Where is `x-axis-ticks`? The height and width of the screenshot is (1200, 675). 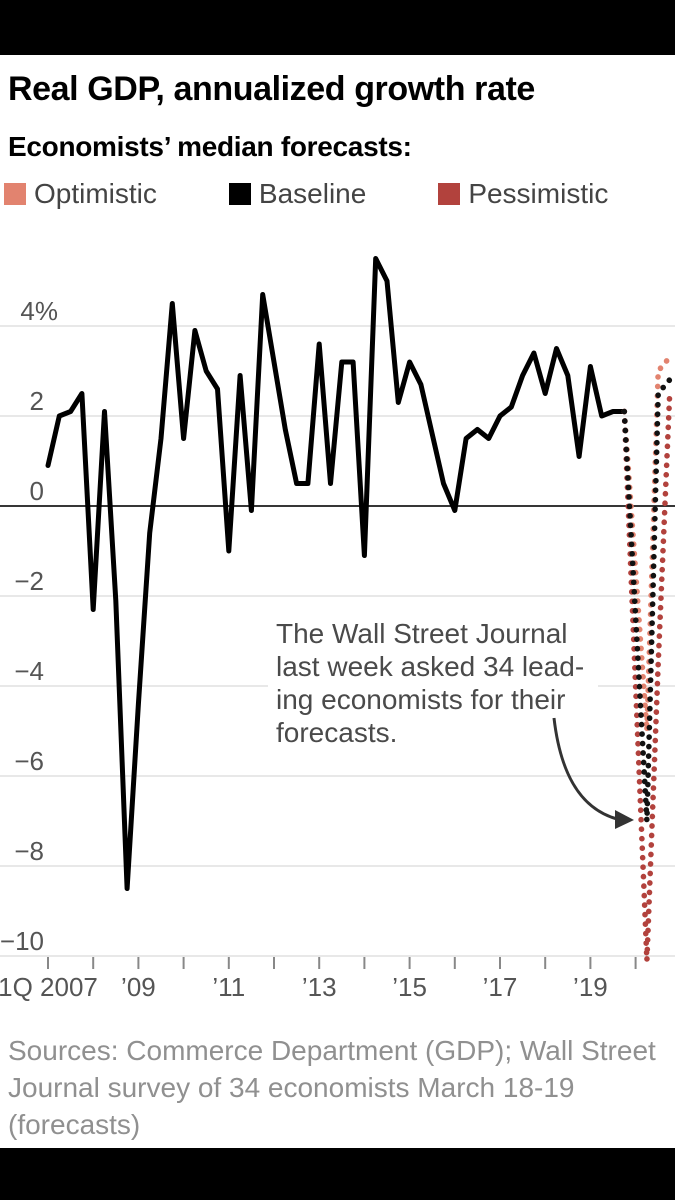
x-axis-ticks is located at coordinates (342, 963).